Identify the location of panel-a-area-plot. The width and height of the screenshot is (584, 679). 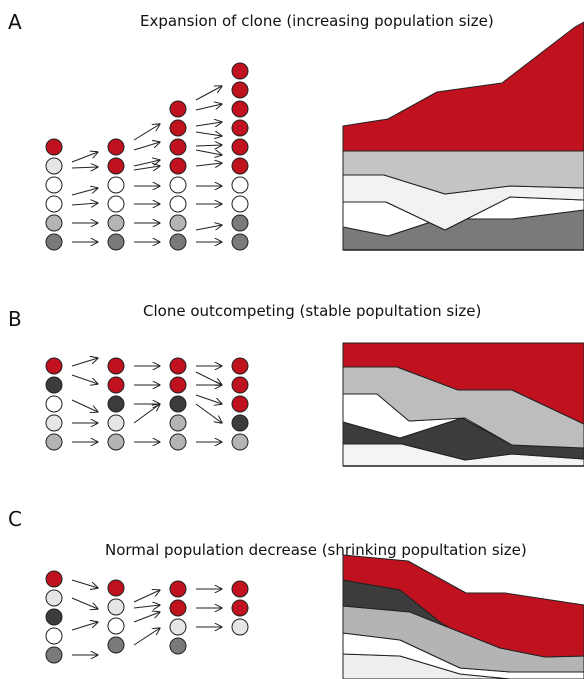
(463, 136).